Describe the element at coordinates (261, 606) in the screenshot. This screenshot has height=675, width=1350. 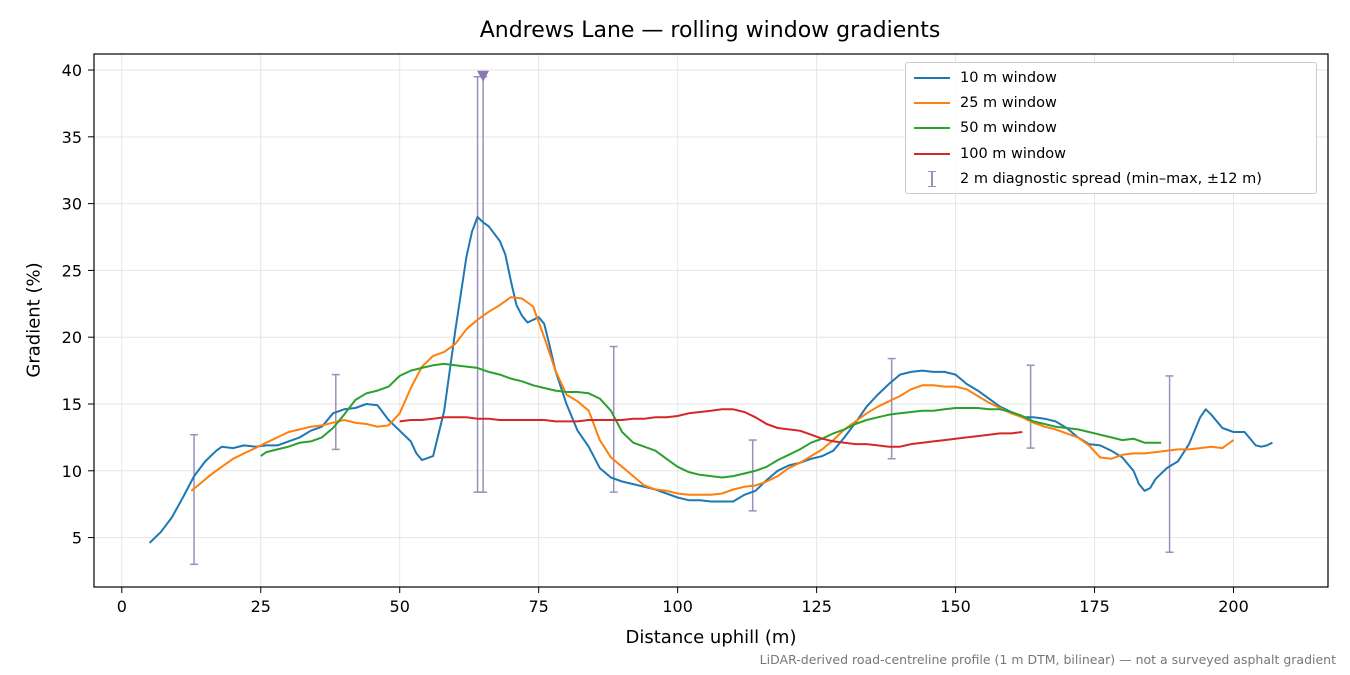
I see `x-tick-label: 25` at that location.